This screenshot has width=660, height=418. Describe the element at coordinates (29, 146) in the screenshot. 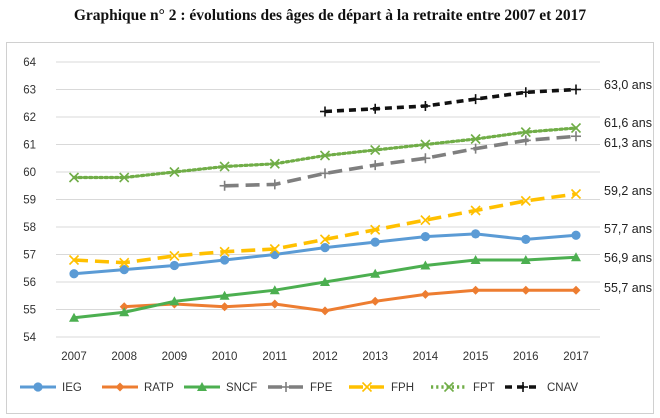

I see `y-tick-label: 61` at that location.